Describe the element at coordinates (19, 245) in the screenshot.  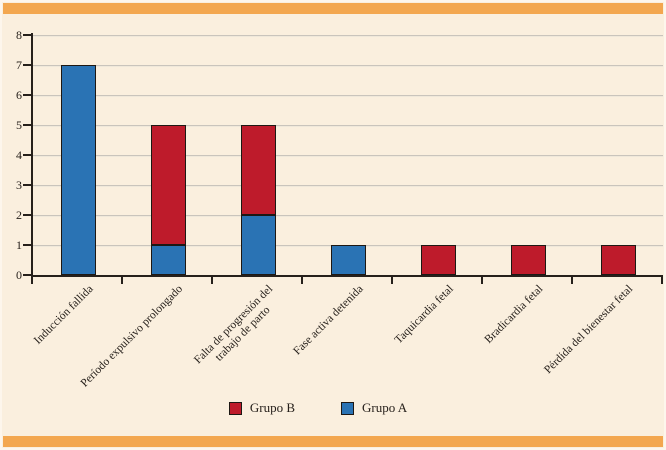
I see `y-tick-label-1: 1` at that location.